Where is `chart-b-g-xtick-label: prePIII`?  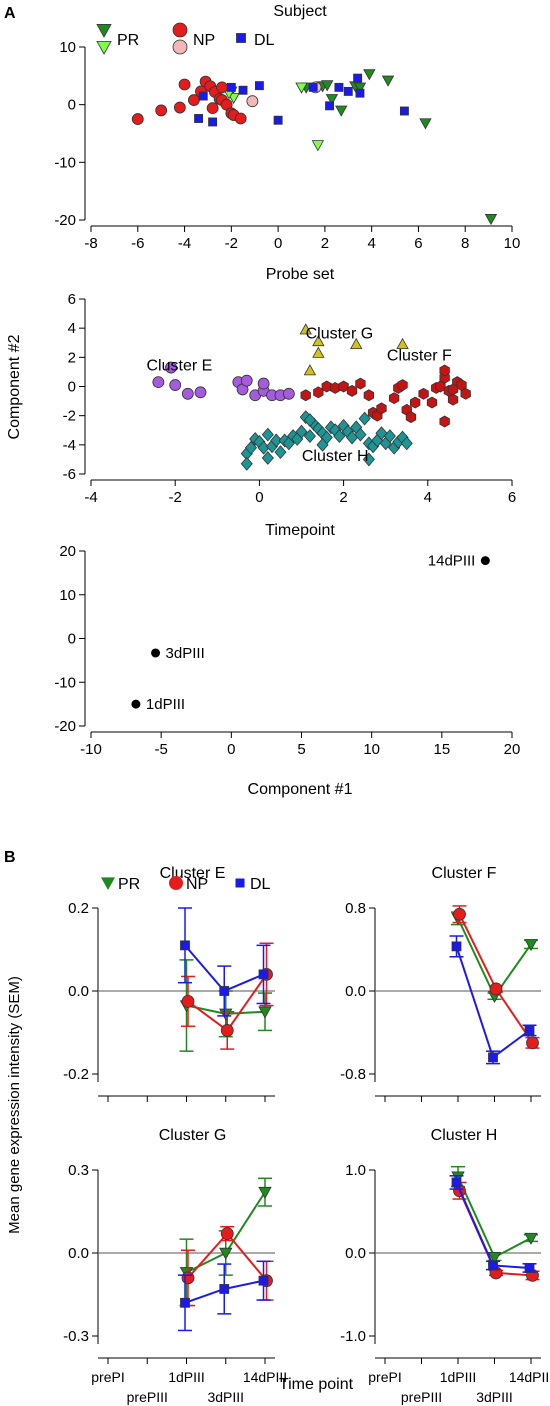
chart-b-g-xtick-label: prePIII is located at coordinates (147, 1397).